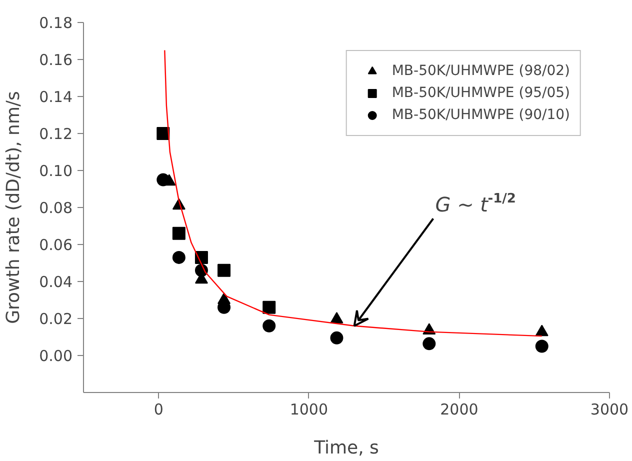  What do you see at coordinates (56, 134) in the screenshot?
I see `y-tick-label: 0.12` at bounding box center [56, 134].